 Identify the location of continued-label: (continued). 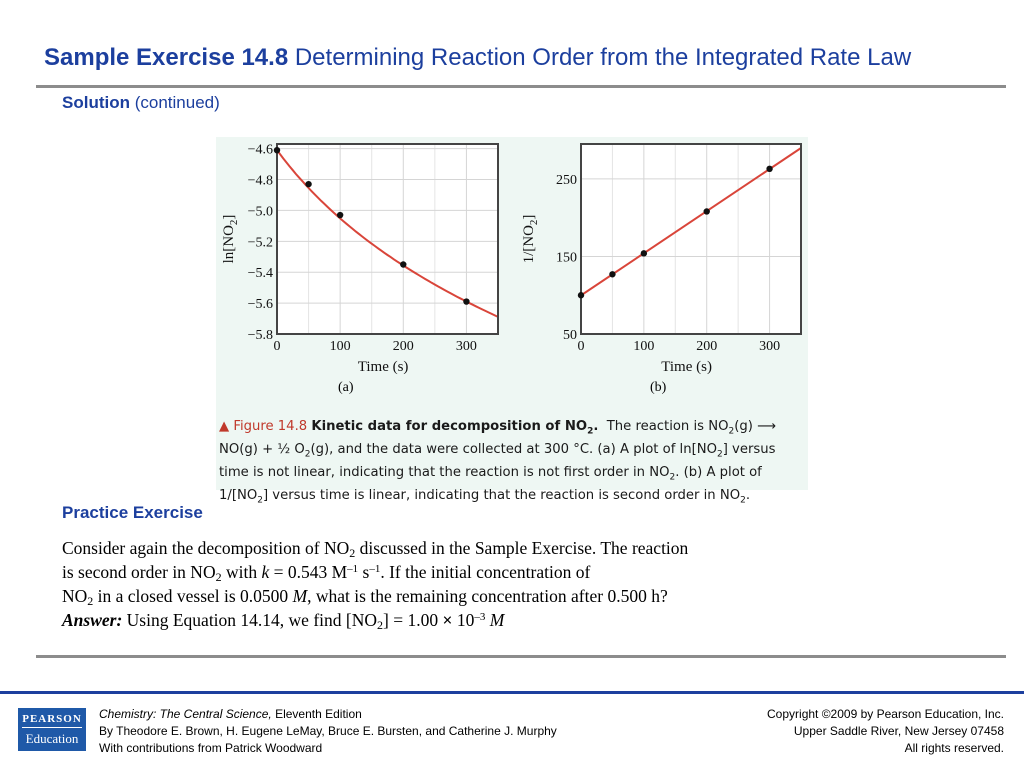
(177, 102).